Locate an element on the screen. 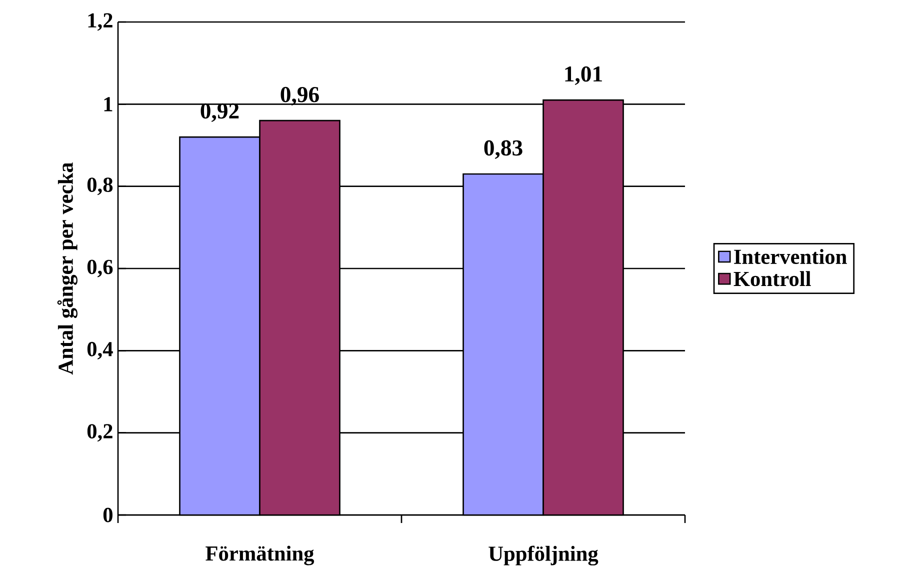 The height and width of the screenshot is (579, 916). y-tick-label: 1 is located at coordinates (108, 104).